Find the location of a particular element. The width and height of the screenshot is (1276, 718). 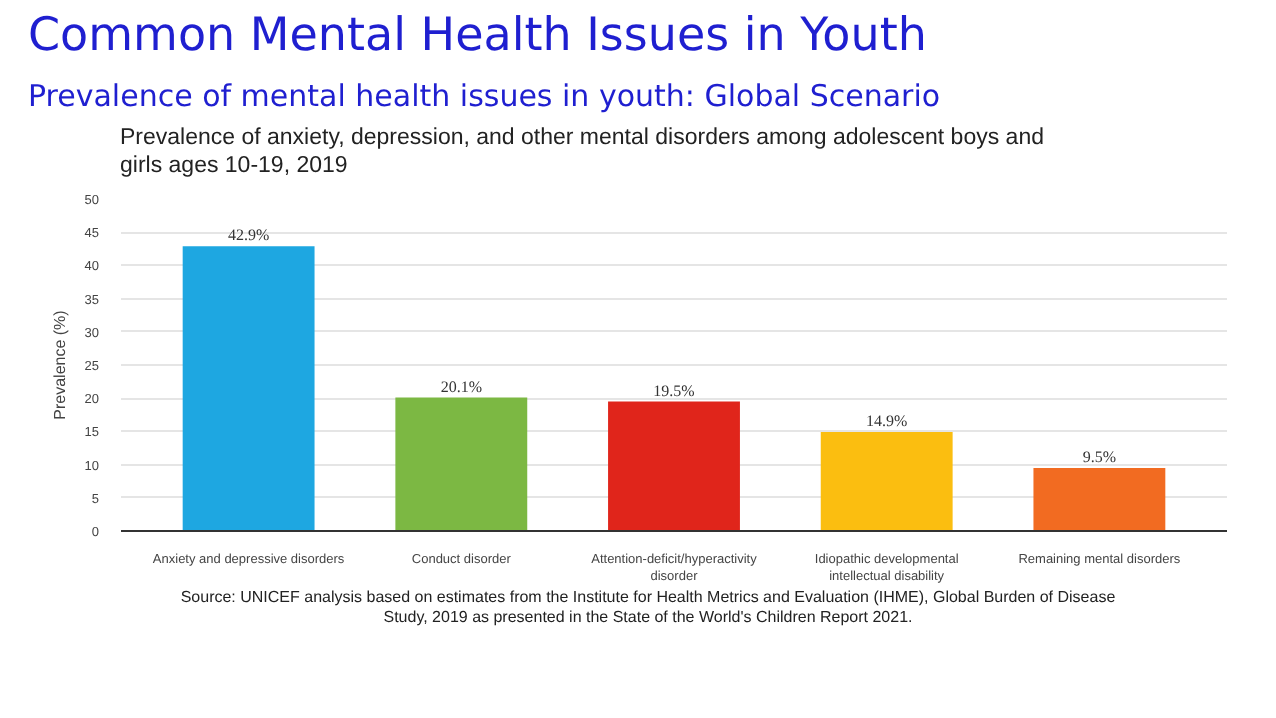

chart-subtitle: Prevalence of mental health issues in youth: Global Scenario is located at coordinates (484, 97).